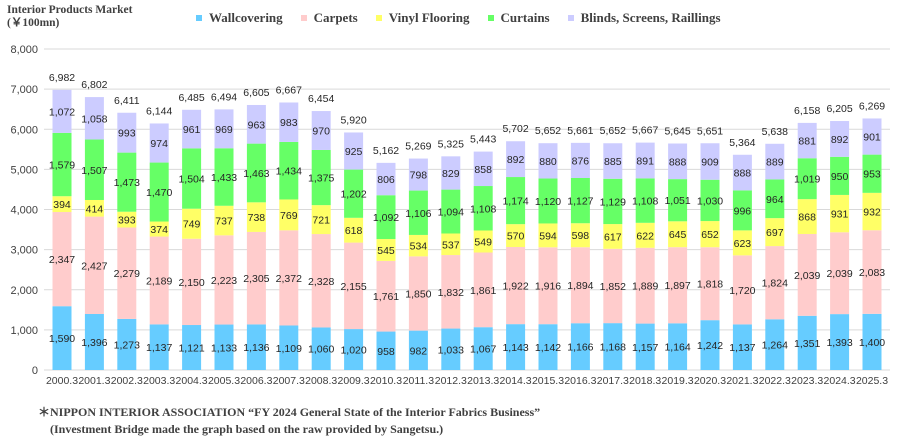 The image size is (909, 448). Describe the element at coordinates (33, 23) in the screenshot. I see `chart-unit: (￥100mn)` at that location.